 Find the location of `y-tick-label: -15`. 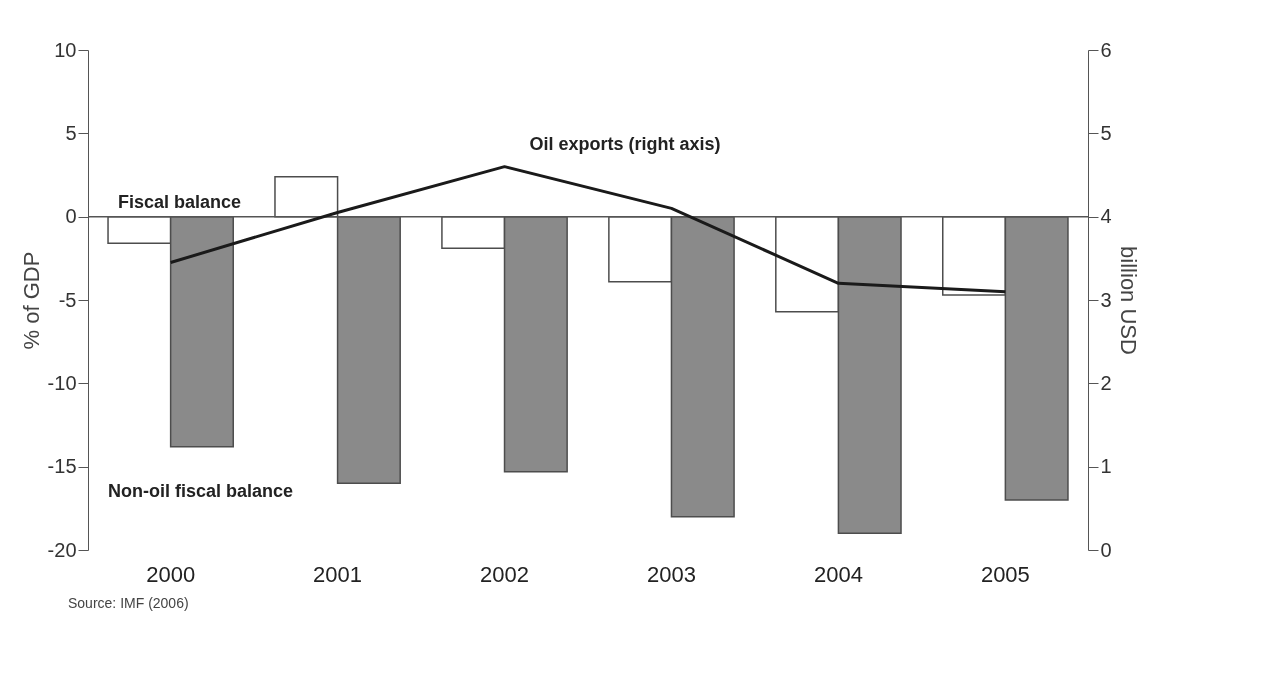

y-tick-label: -15 is located at coordinates (62, 466).